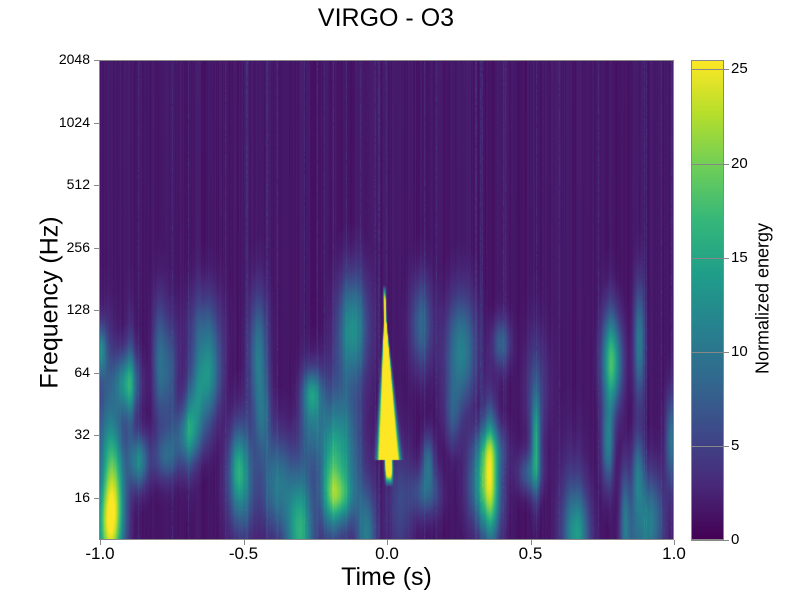 The height and width of the screenshot is (600, 800). Describe the element at coordinates (735, 539) in the screenshot. I see `colorbar-tick-label: 0` at that location.